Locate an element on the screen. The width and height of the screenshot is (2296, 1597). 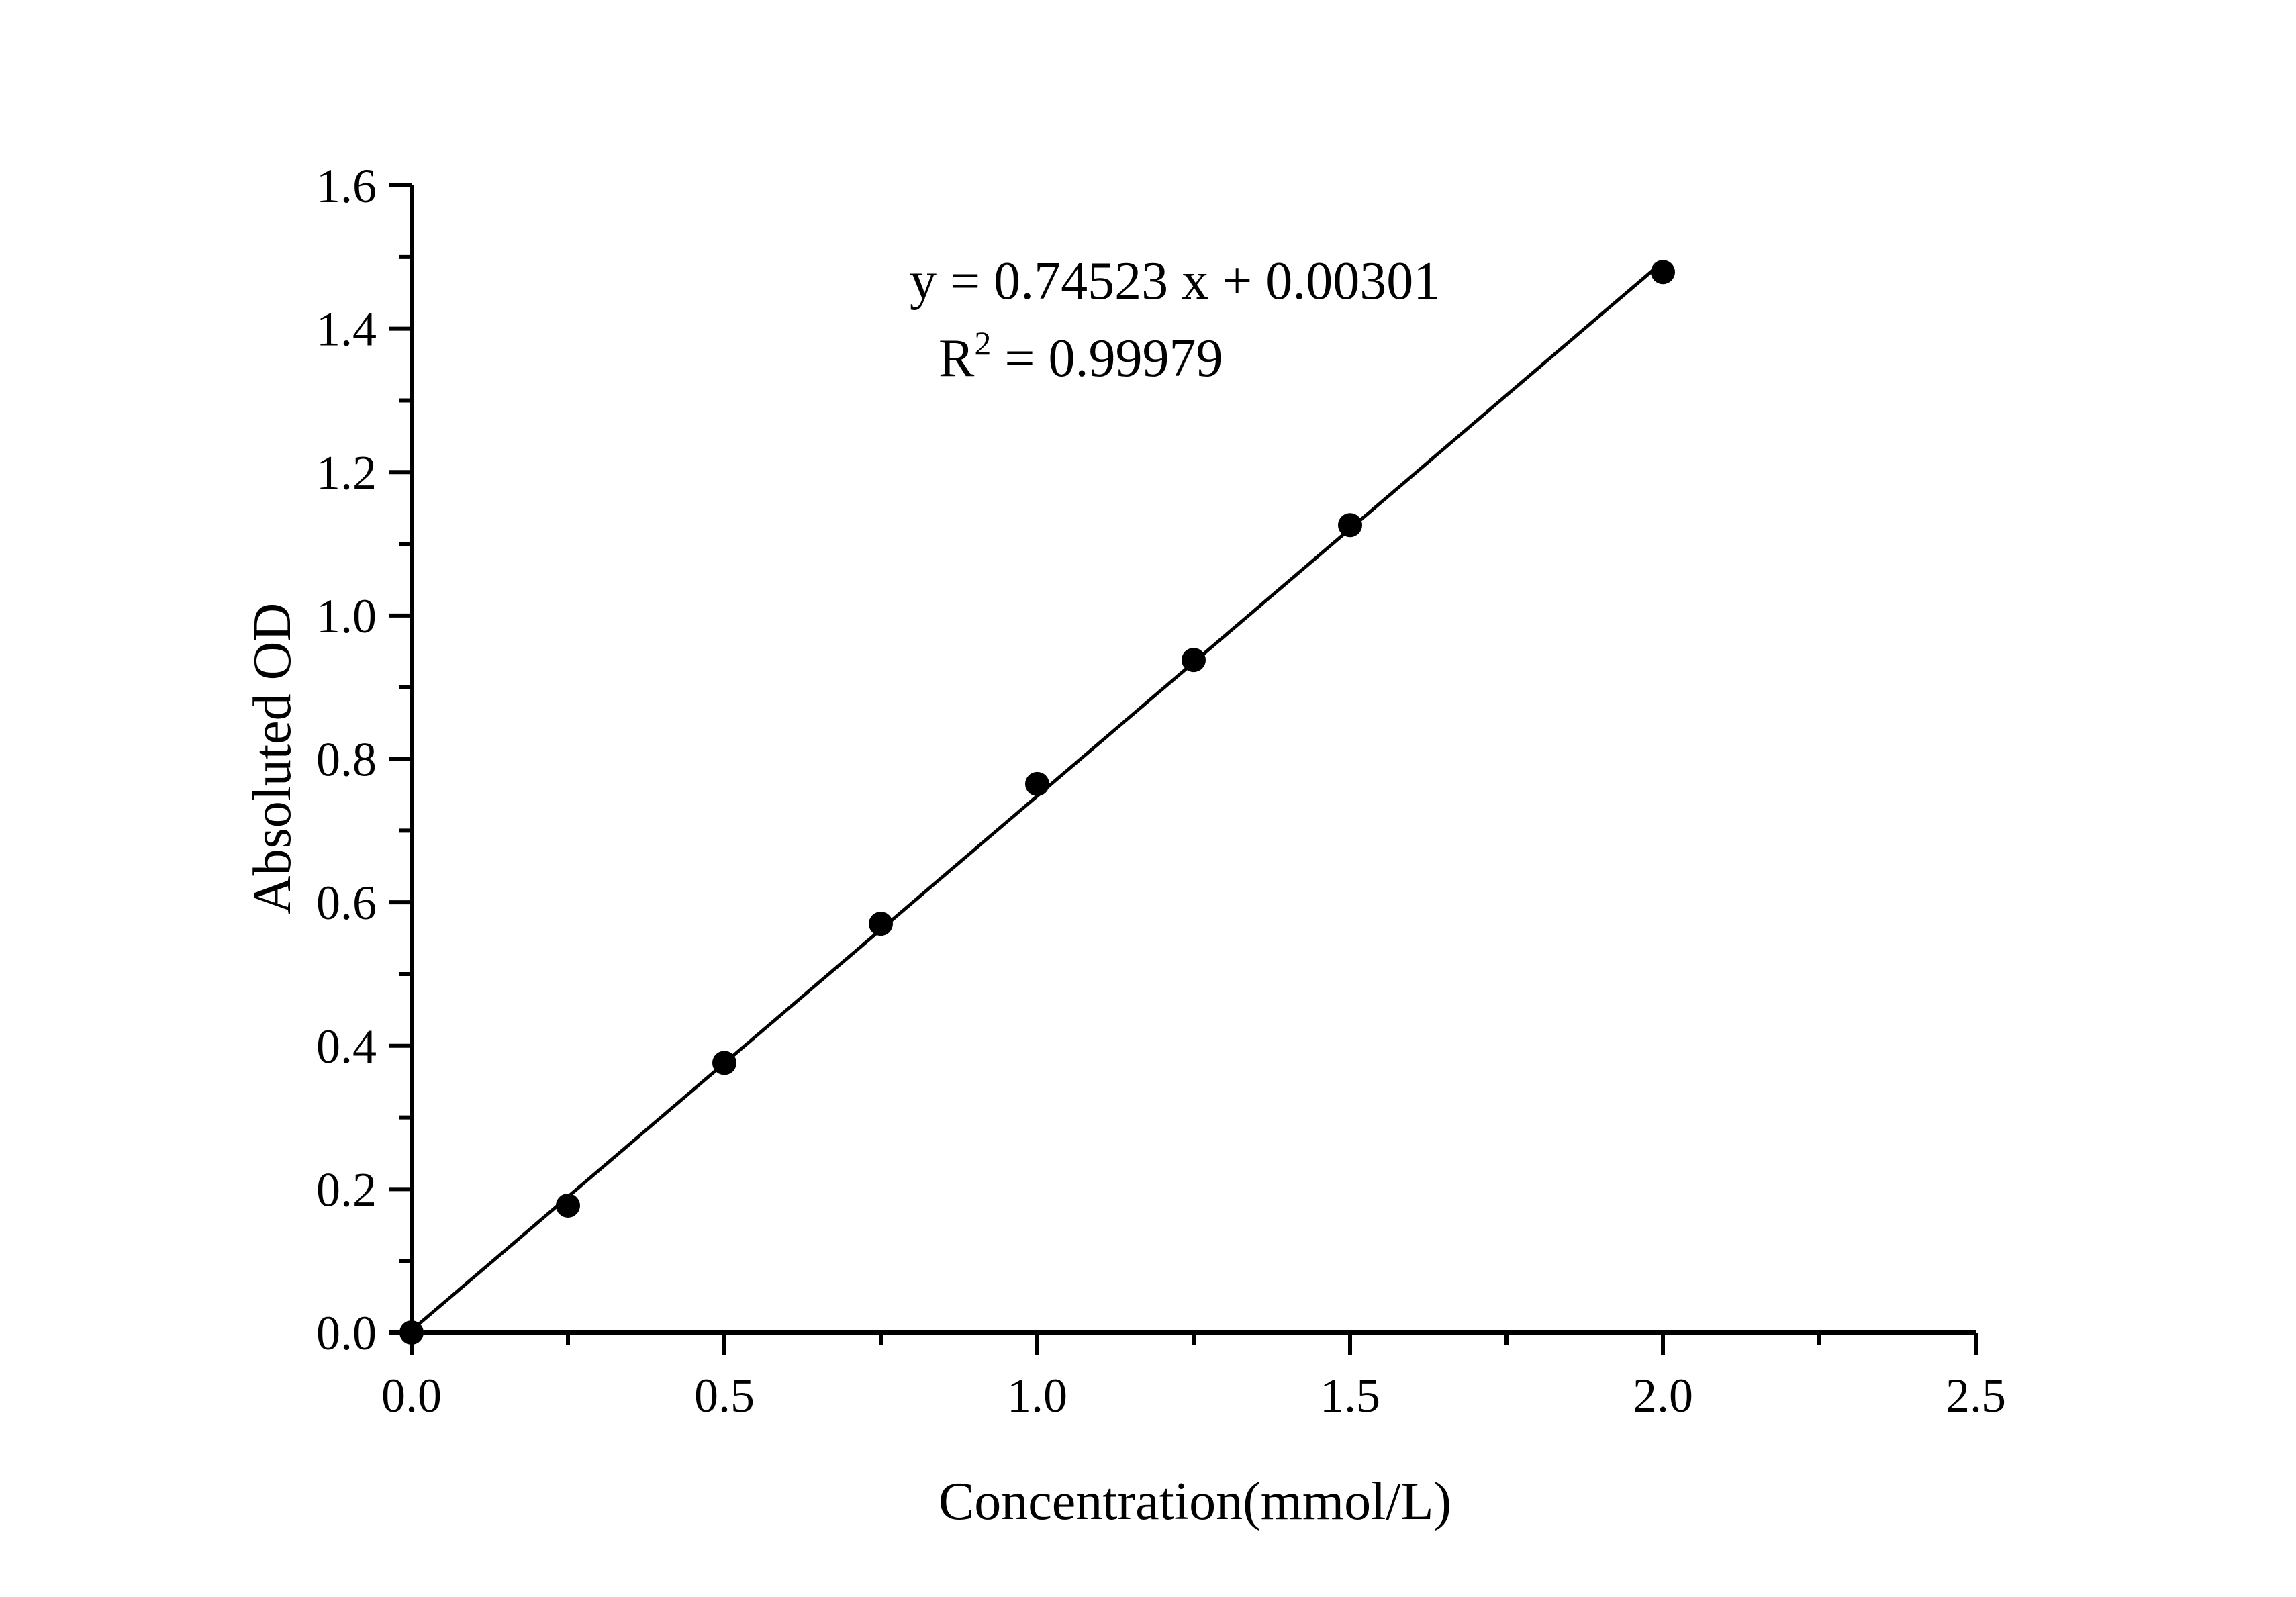
x-tick-label: 1.0 is located at coordinates (1037, 1396).